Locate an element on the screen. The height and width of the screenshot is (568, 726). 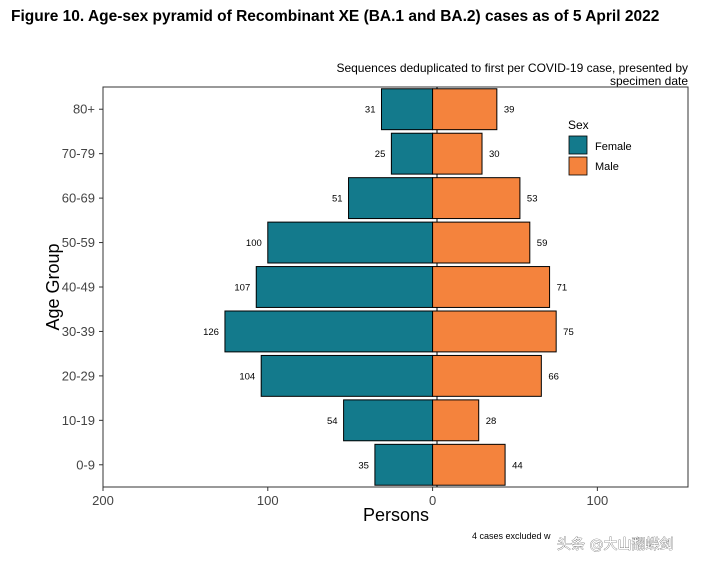
data-label-male-40-49: 71 is located at coordinates (562, 288).